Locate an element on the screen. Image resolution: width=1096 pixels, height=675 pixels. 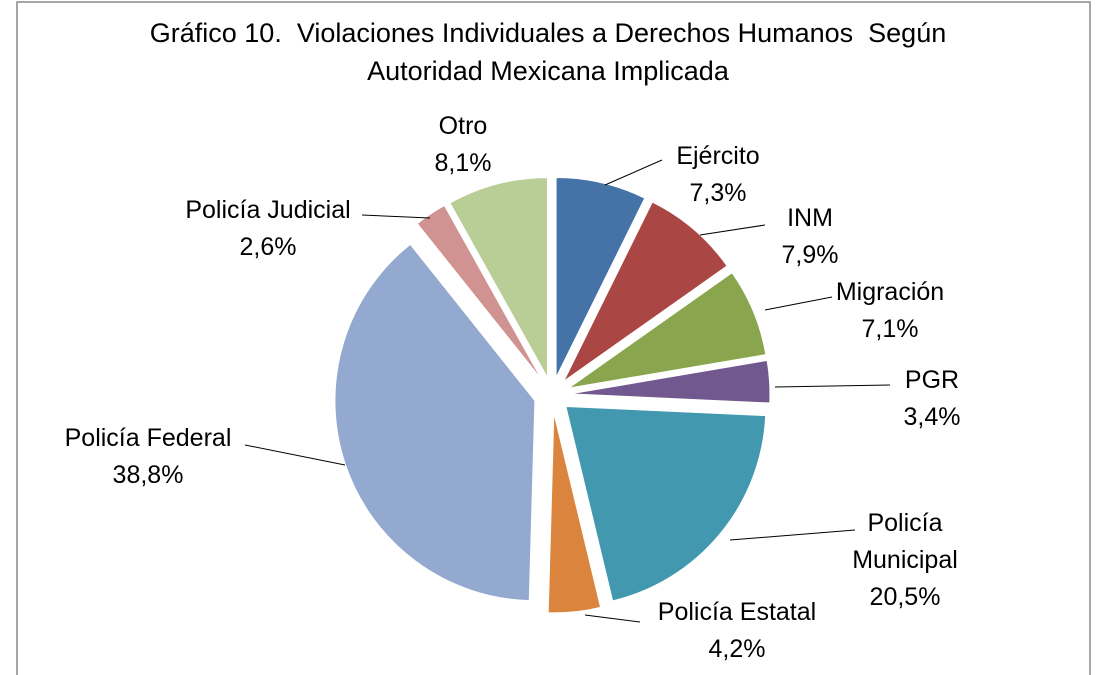
slice-label: Ejército 7,3% is located at coordinates (717, 175).